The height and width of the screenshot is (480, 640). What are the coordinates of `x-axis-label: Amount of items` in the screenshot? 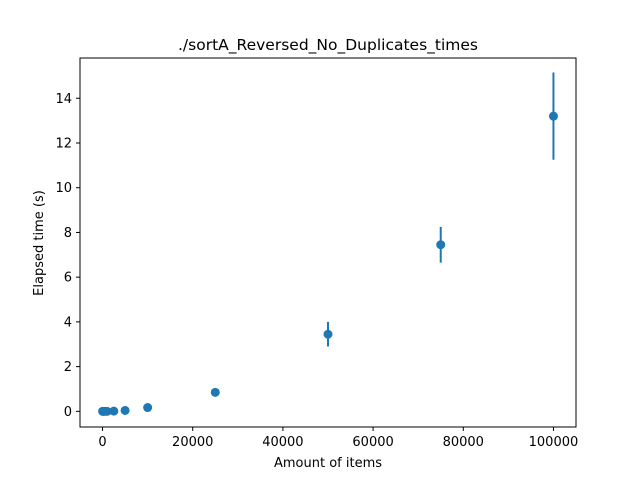 It's located at (328, 463).